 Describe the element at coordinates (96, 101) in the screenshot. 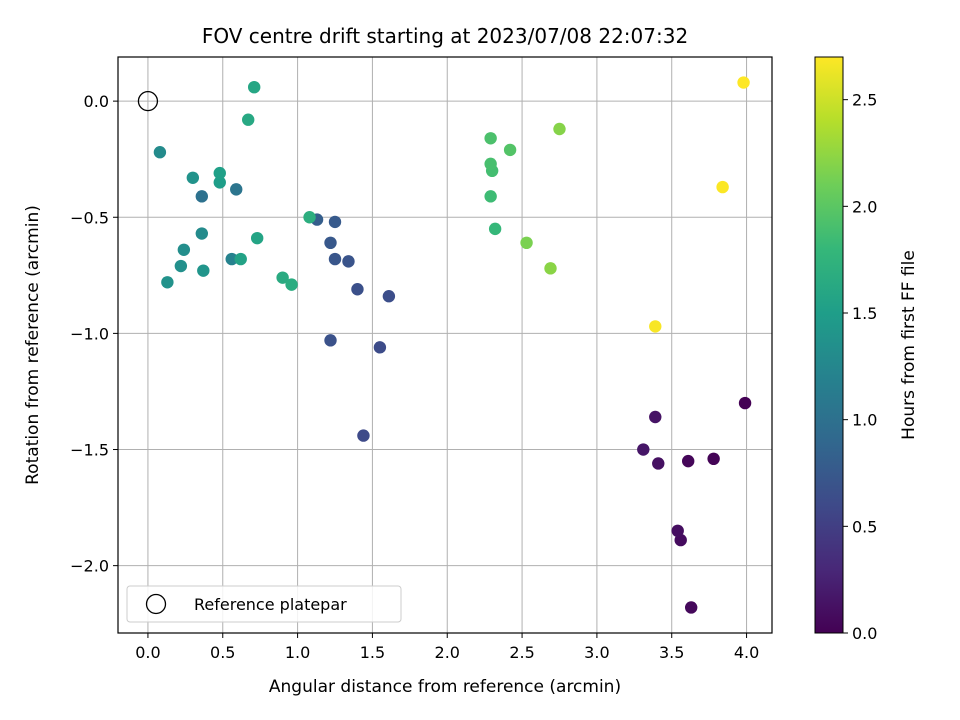

I see `y-tick-label: 0.0` at that location.